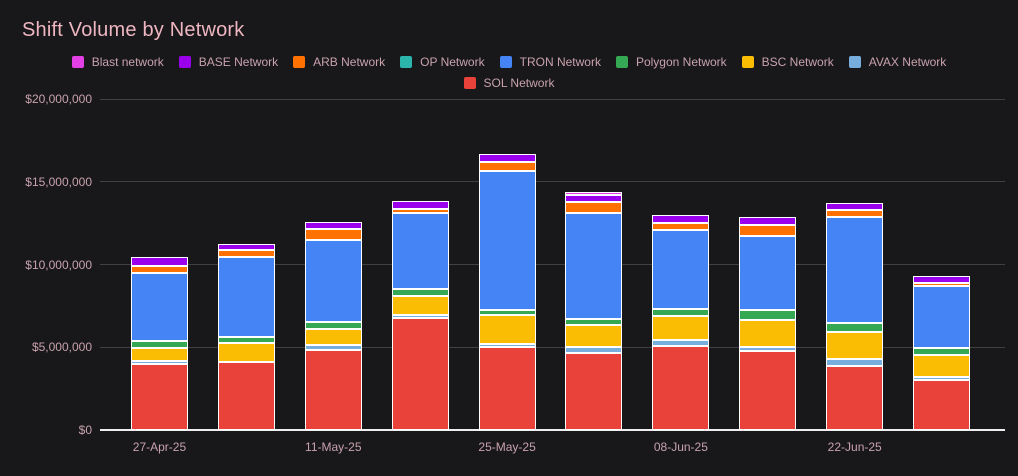 The height and width of the screenshot is (476, 1018). Describe the element at coordinates (680, 447) in the screenshot. I see `x-slot: 08-Jun-25` at that location.